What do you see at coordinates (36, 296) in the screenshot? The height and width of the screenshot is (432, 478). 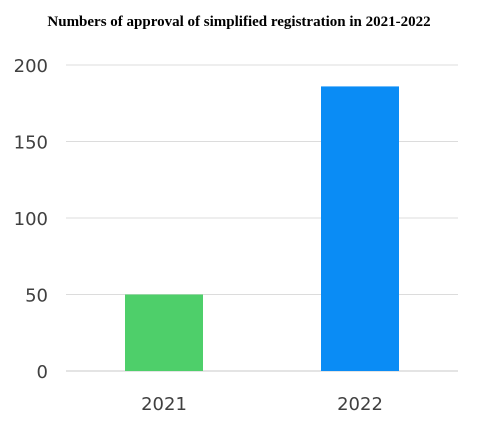 I see `y-tick-label: 50` at bounding box center [36, 296].